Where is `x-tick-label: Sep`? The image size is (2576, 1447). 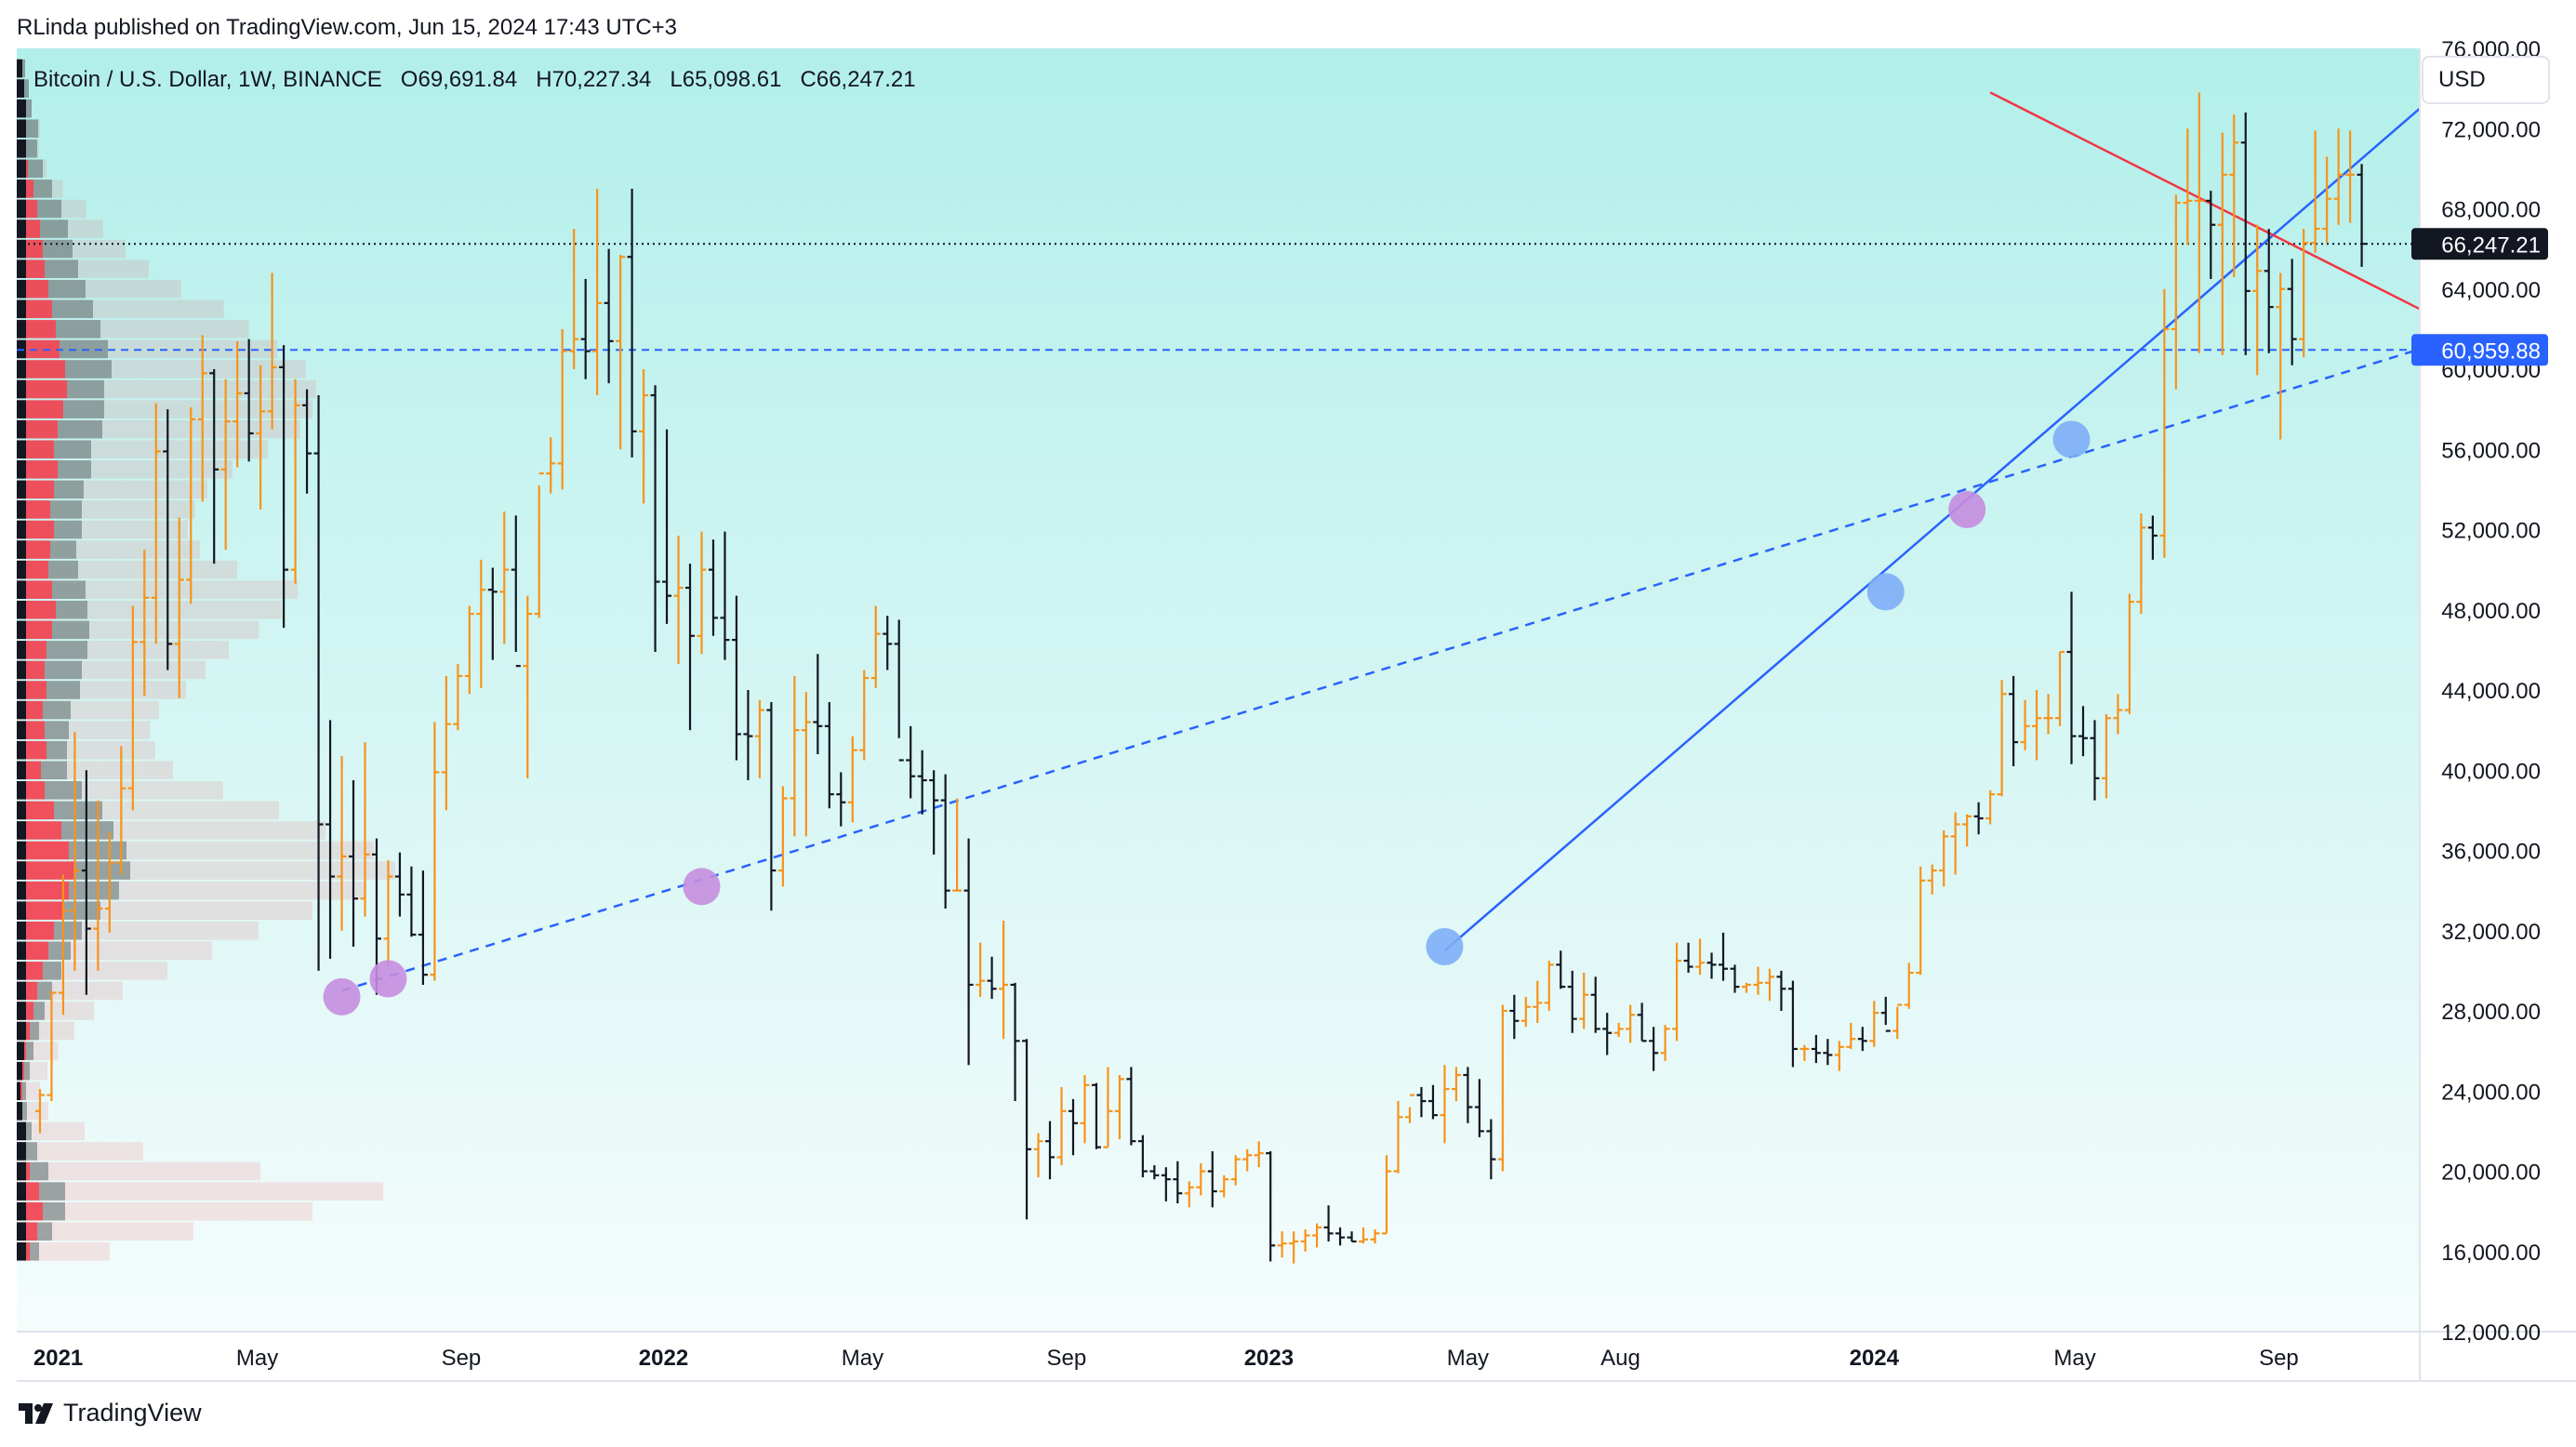
x-tick-label: Sep is located at coordinates (462, 1358).